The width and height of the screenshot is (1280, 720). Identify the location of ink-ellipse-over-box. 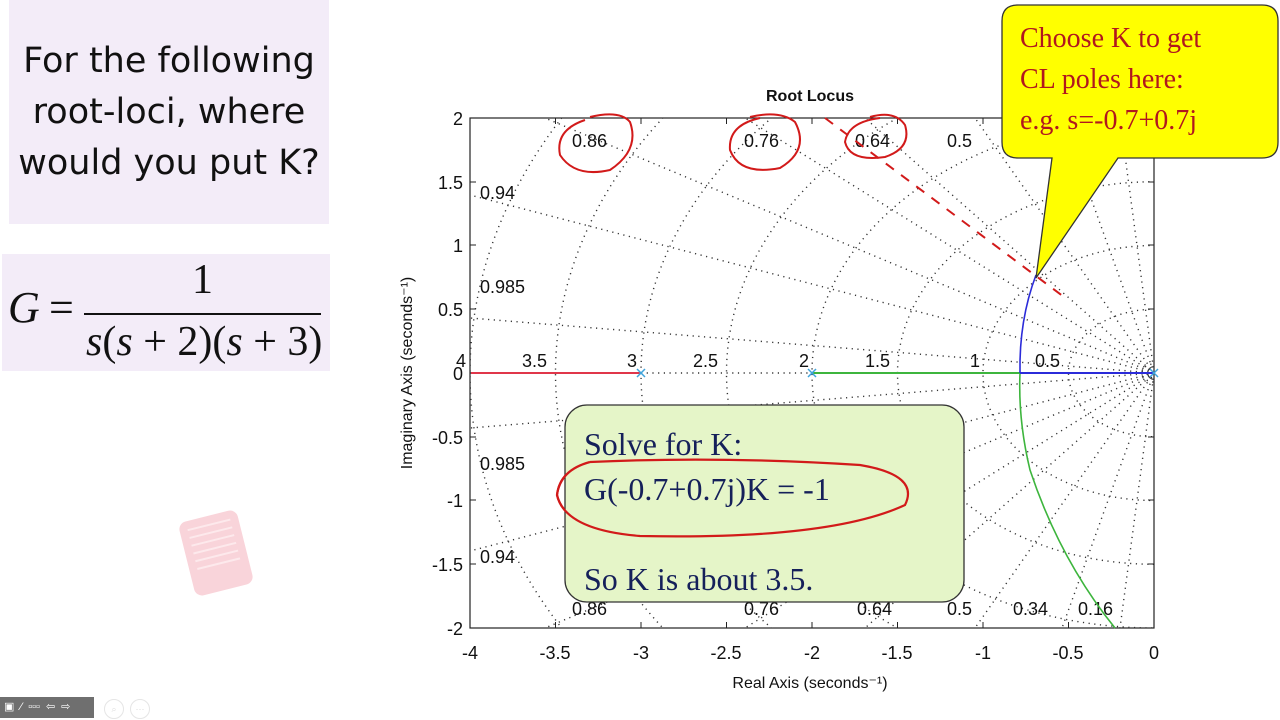
(732, 498).